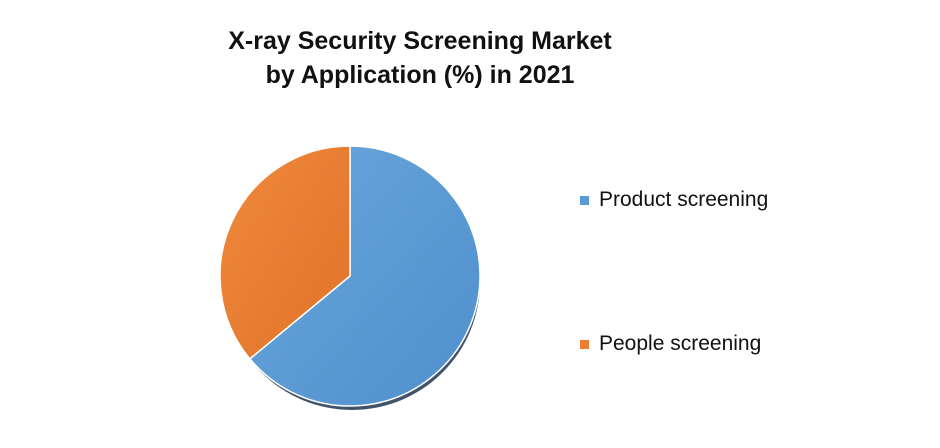  I want to click on legend-item-product-screening: Product screening, so click(674, 200).